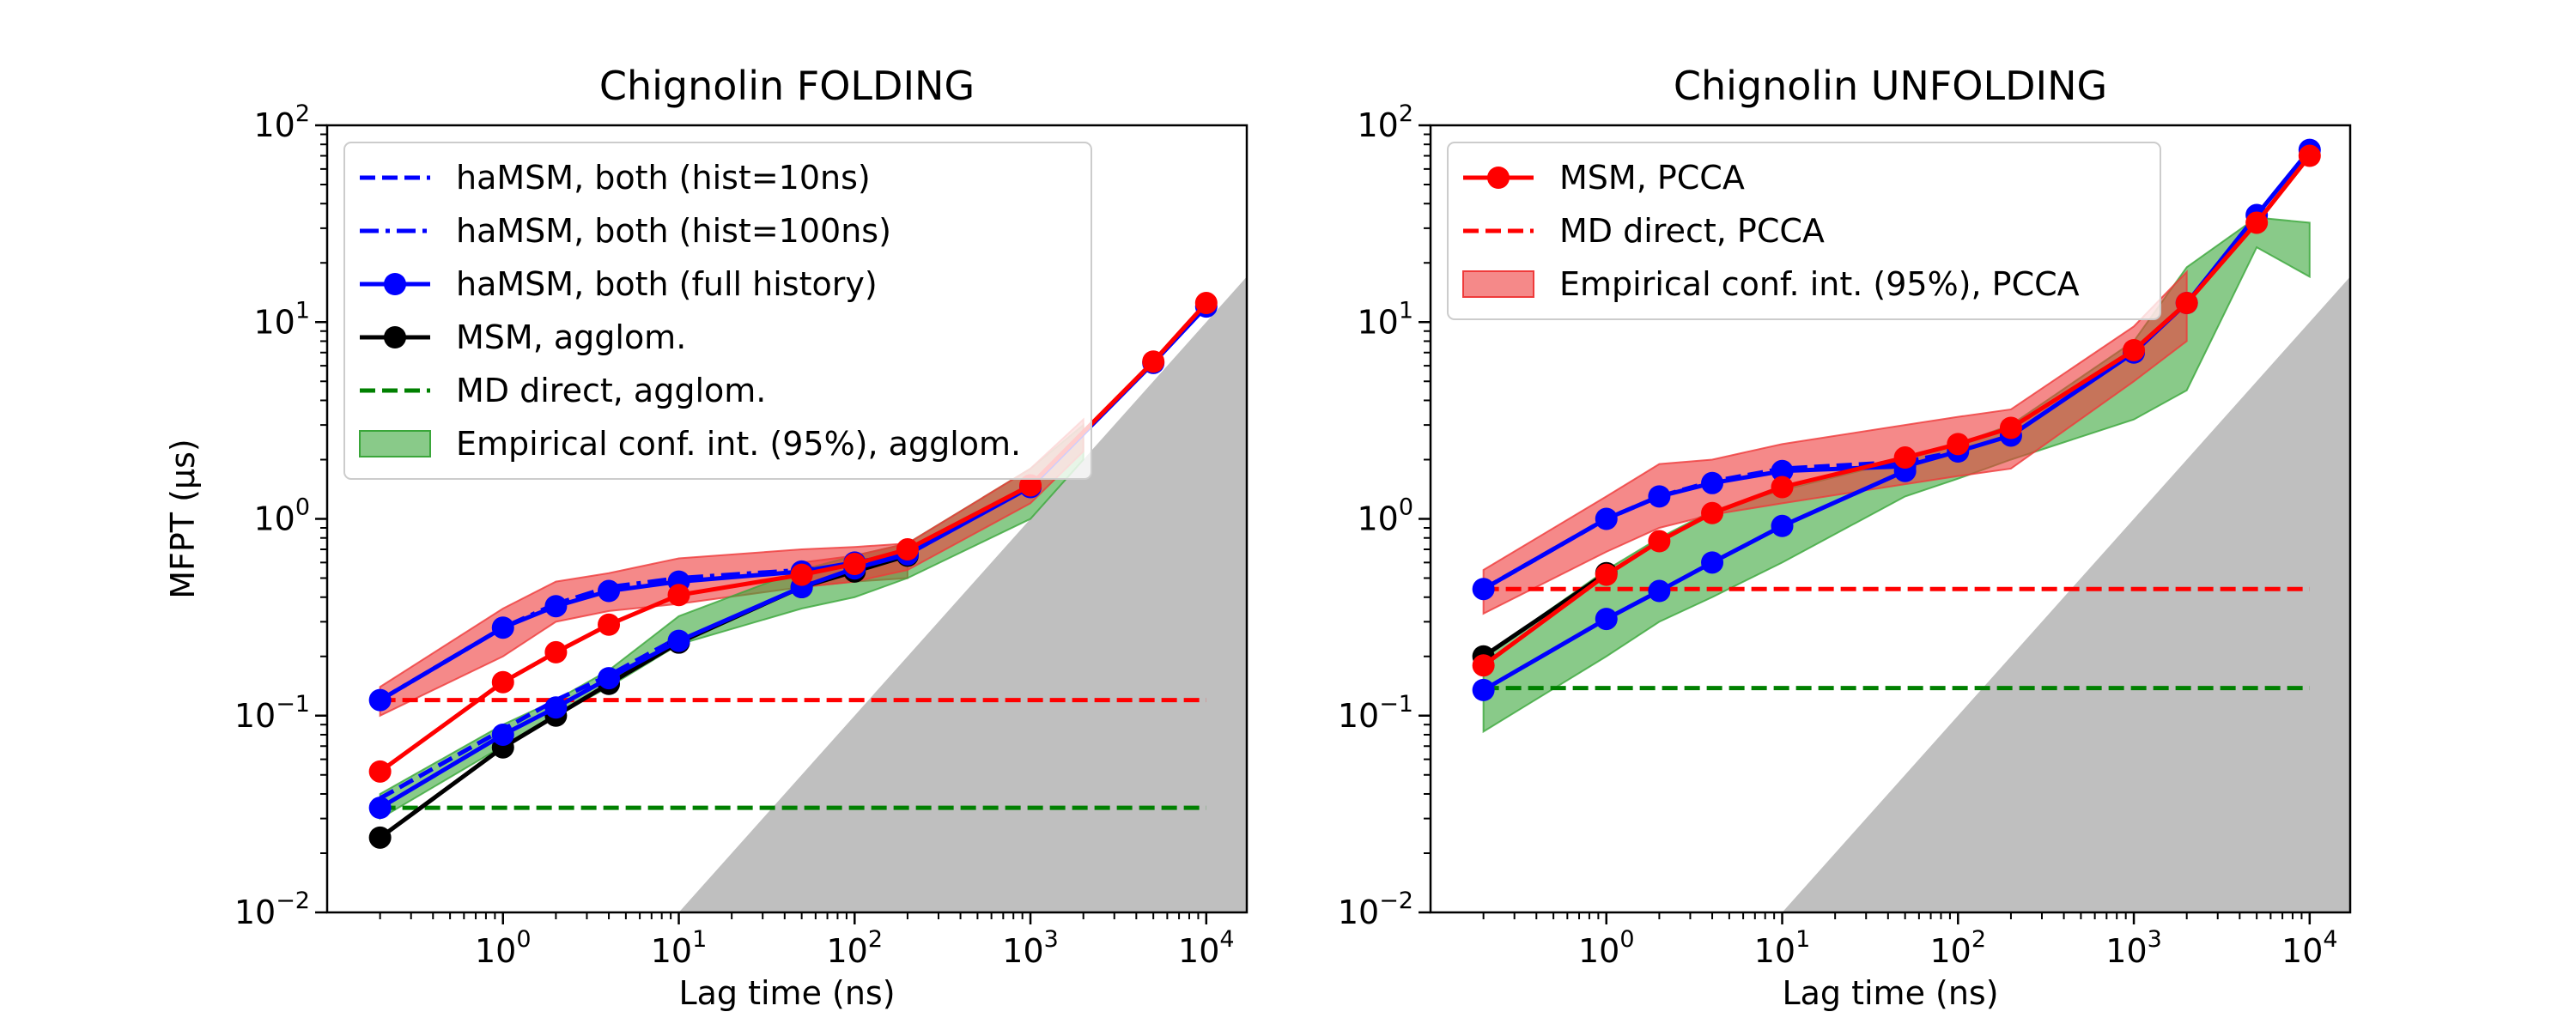  I want to click on y-tick-label: 10², so click(1385, 122).